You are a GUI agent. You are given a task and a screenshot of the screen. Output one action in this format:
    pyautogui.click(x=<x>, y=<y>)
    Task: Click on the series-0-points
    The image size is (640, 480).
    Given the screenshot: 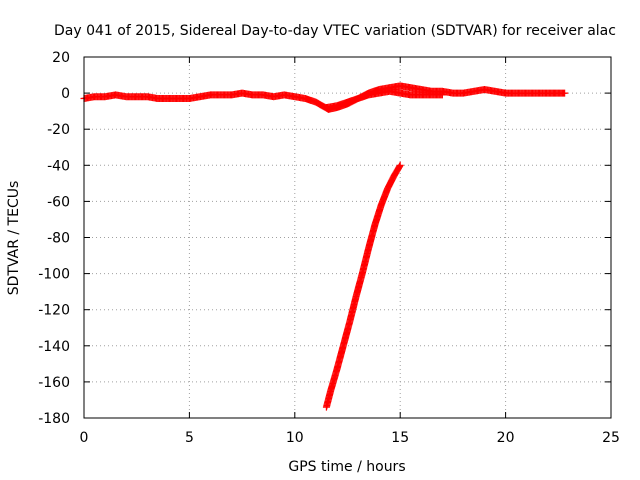 What is the action you would take?
    pyautogui.click(x=324, y=97)
    